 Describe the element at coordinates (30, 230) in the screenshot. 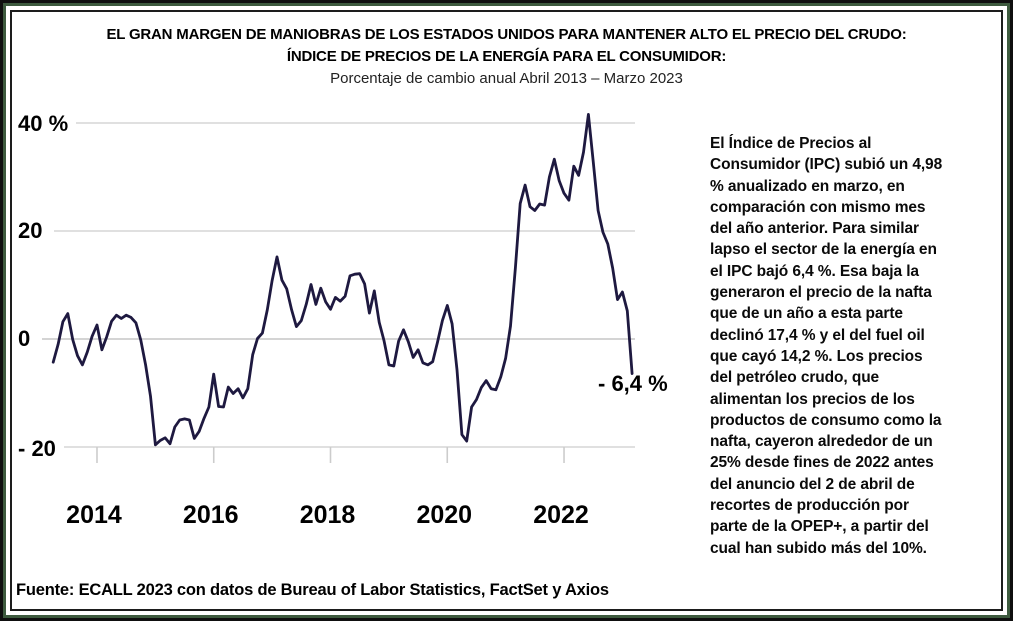

I see `y-axis-label-20: 20` at that location.